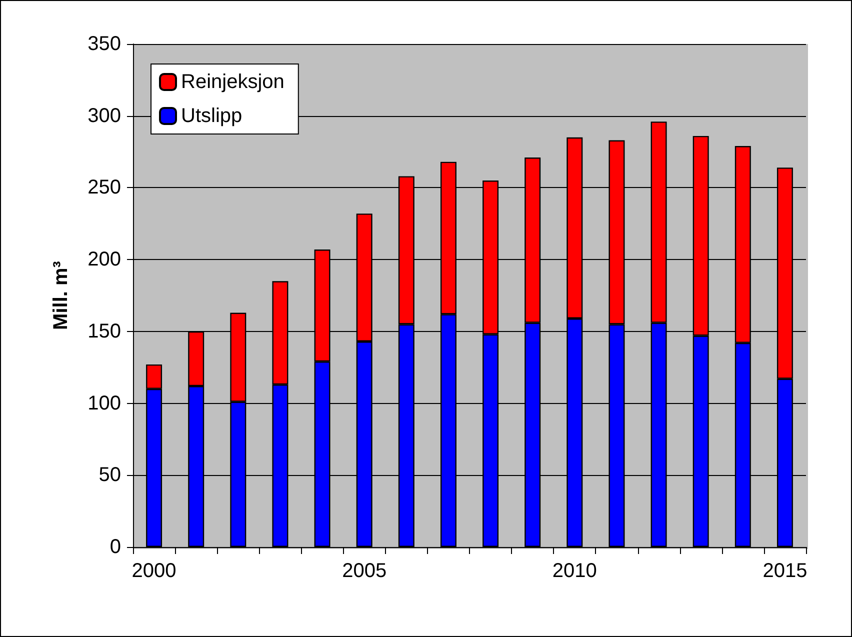  I want to click on y-tick-label: 350, so click(104, 44).